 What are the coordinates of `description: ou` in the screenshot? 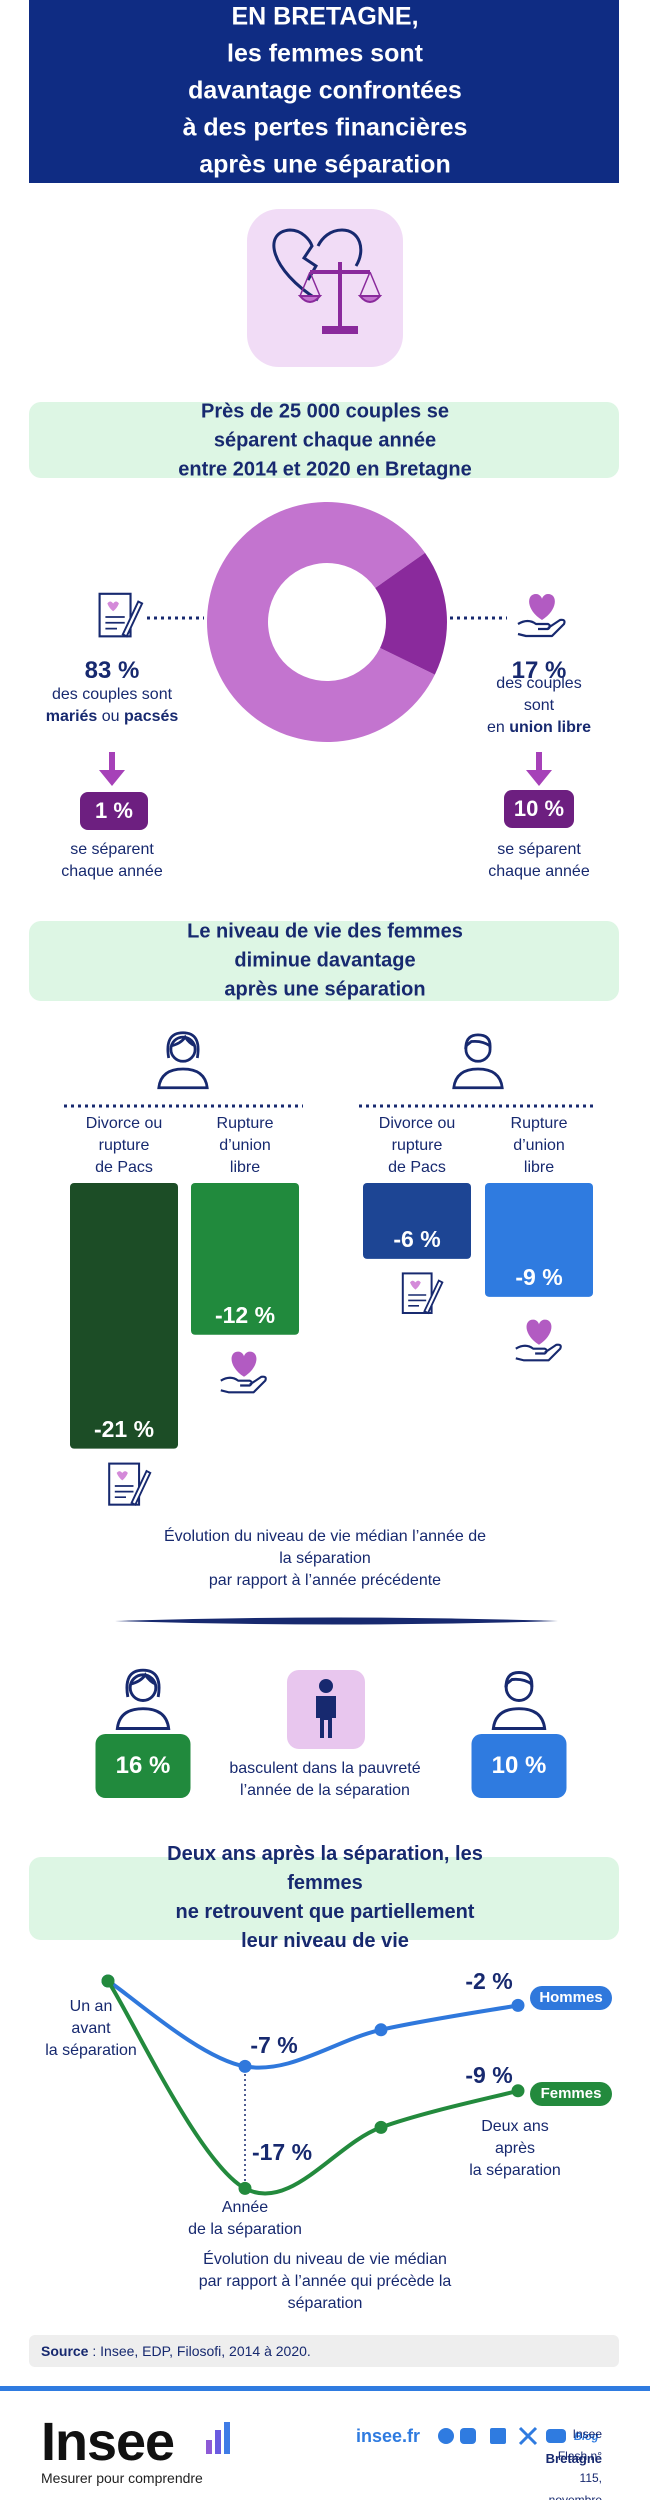 It's located at (110, 716).